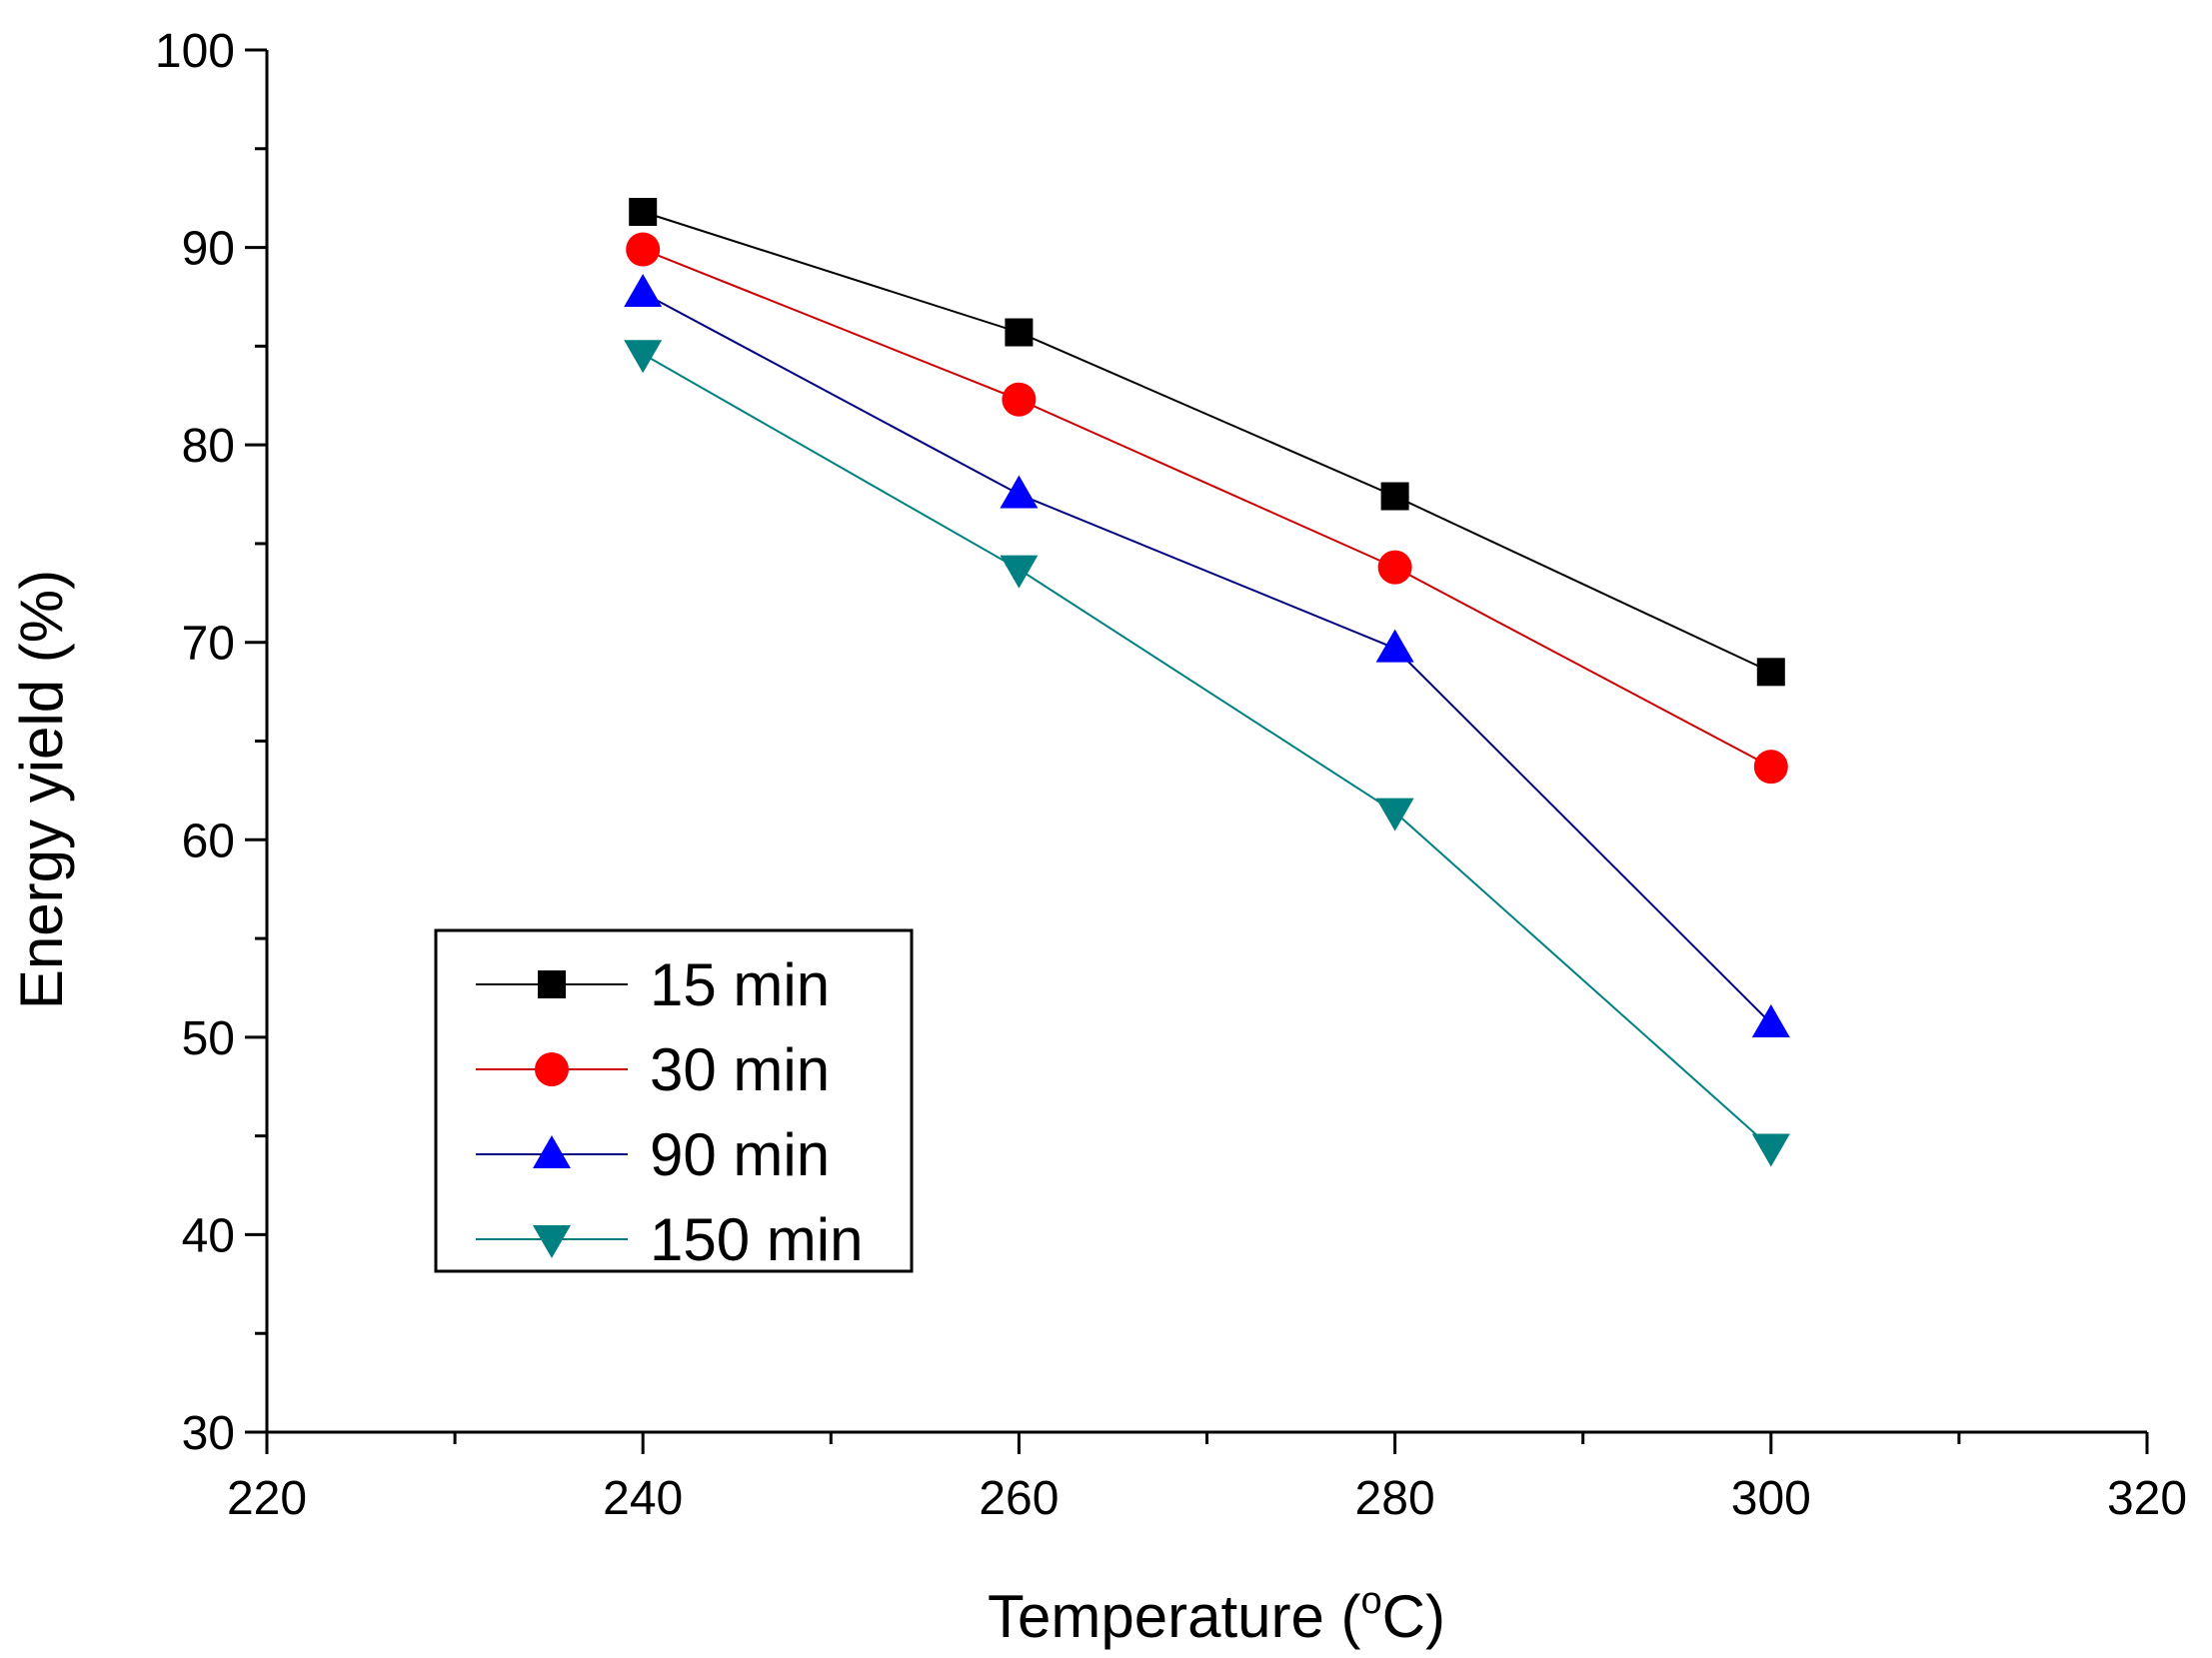 This screenshot has width=2212, height=1658. I want to click on x-tick-label: 280, so click(1395, 1498).